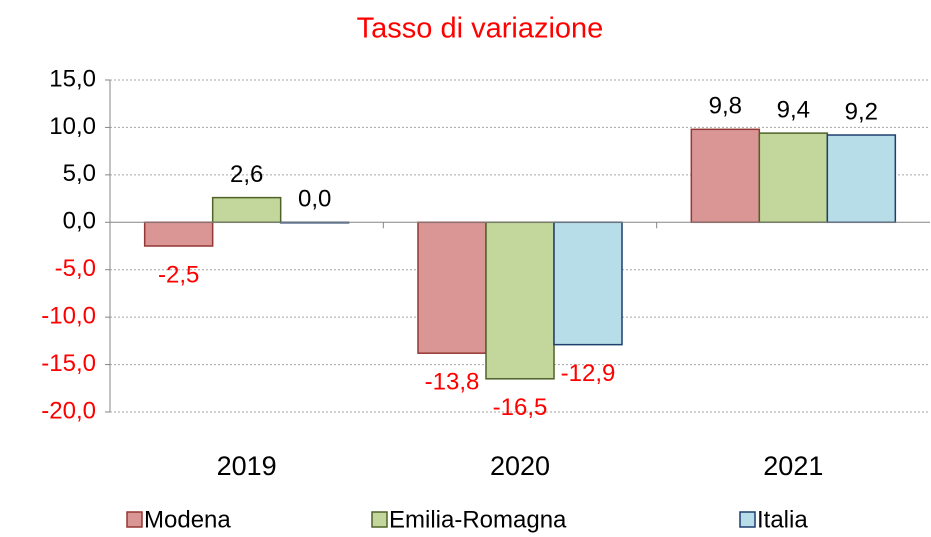 The height and width of the screenshot is (537, 931). Describe the element at coordinates (246, 174) in the screenshot. I see `data-label: 2,6` at that location.